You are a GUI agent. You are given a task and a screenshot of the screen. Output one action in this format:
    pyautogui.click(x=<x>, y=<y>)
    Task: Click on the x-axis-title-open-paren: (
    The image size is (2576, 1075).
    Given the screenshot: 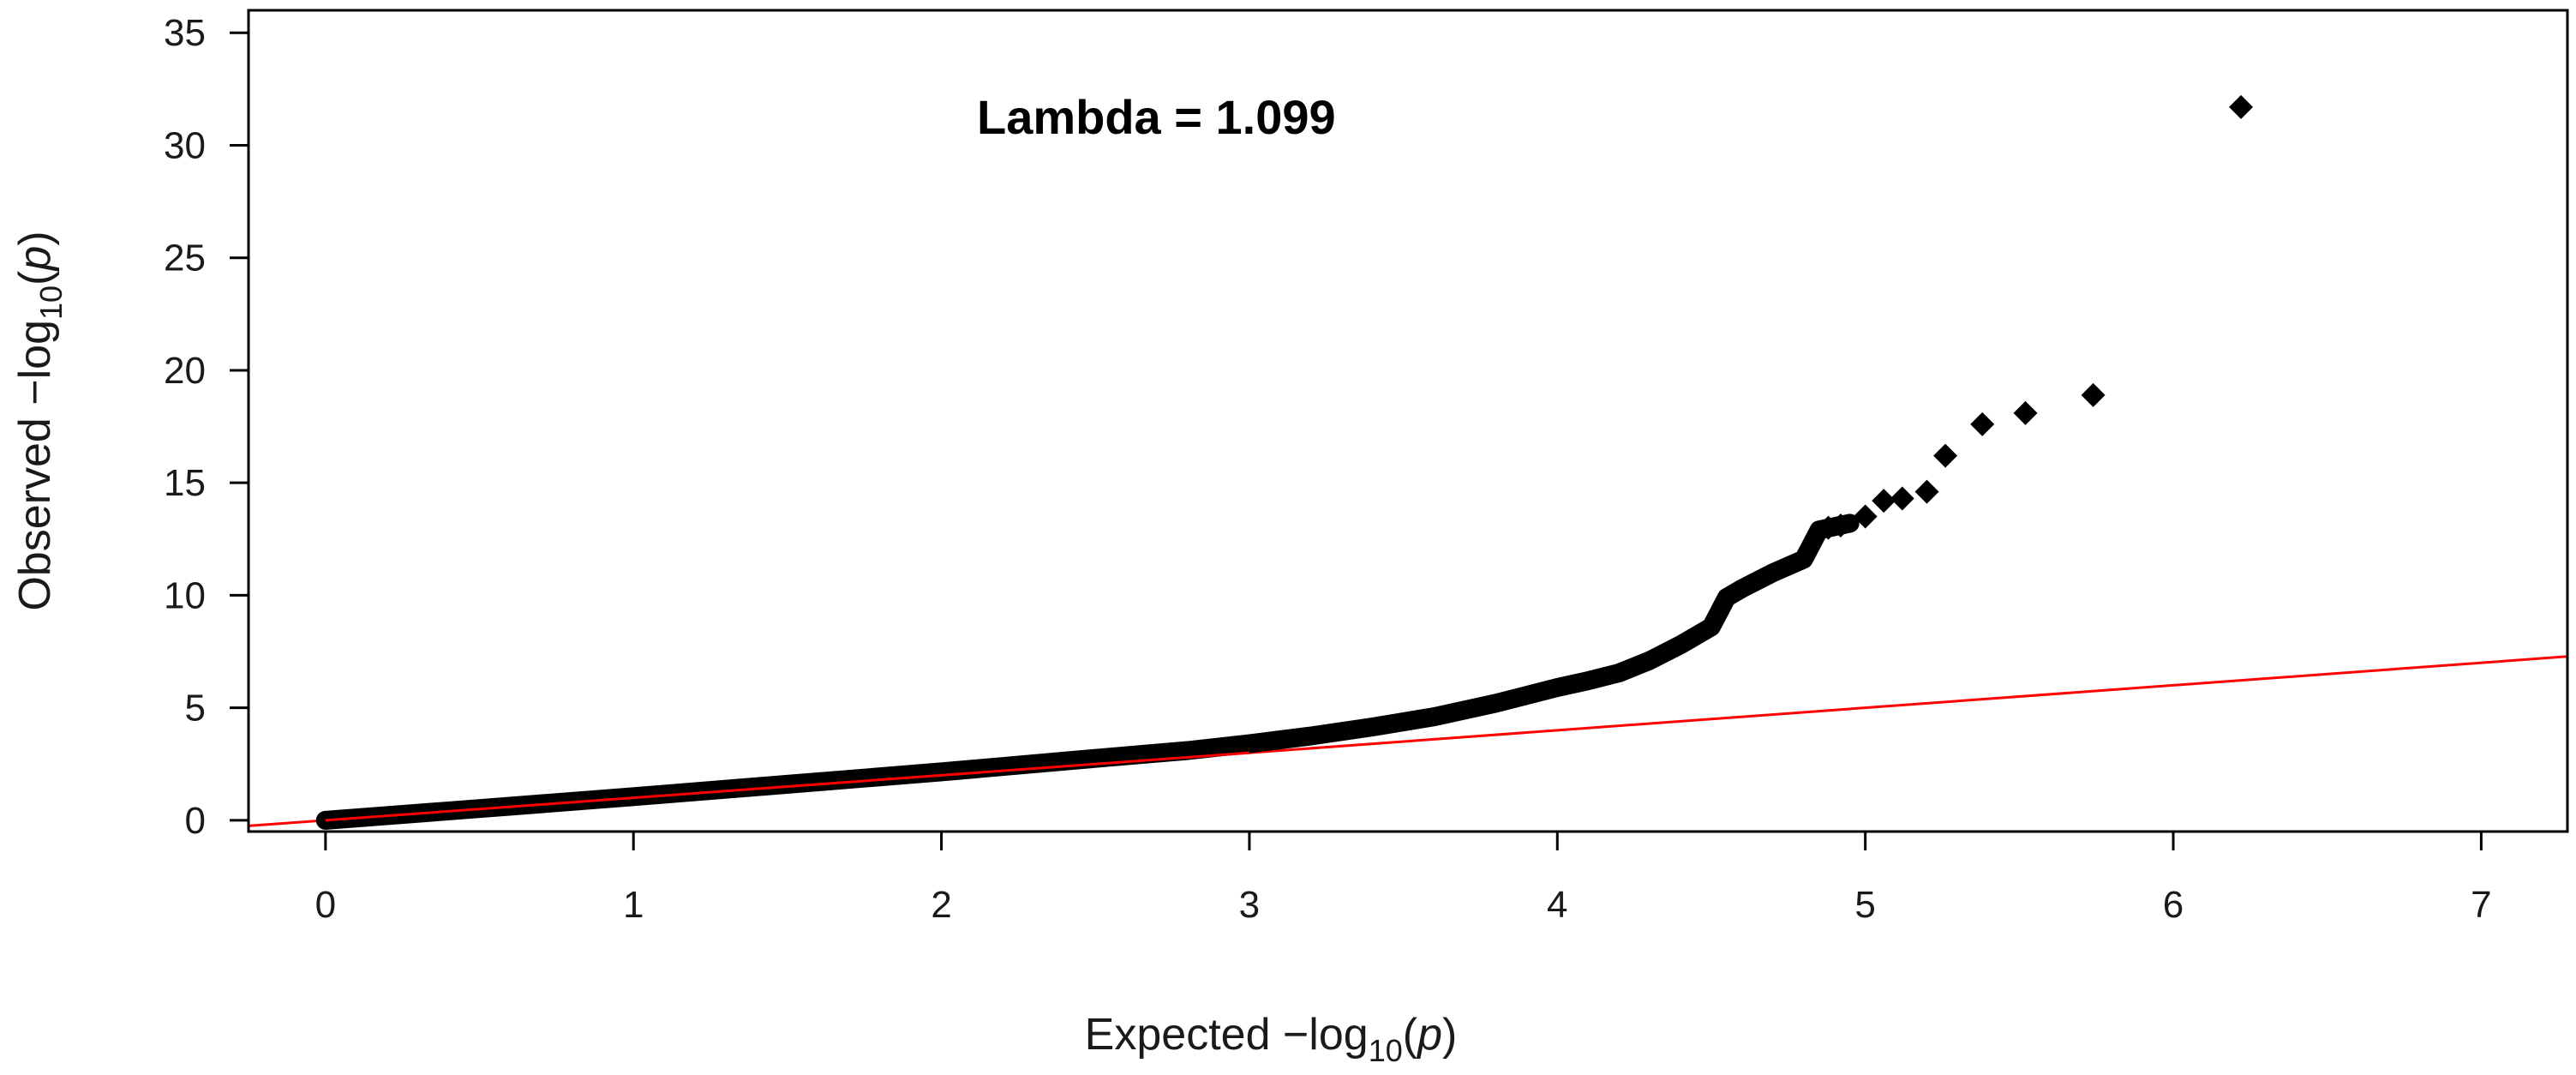 What is the action you would take?
    pyautogui.click(x=1410, y=1035)
    